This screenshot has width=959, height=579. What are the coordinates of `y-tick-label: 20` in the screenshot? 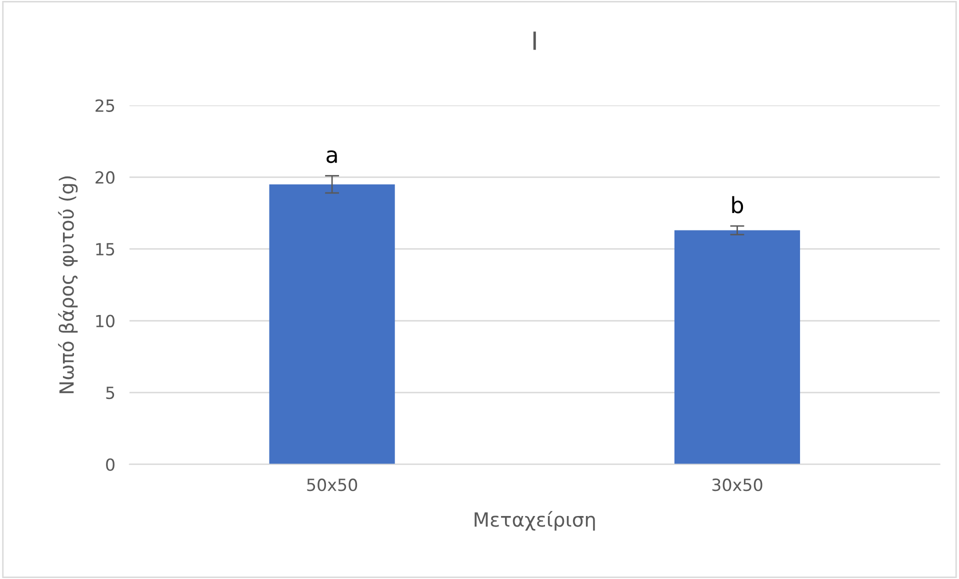 It's located at (105, 177).